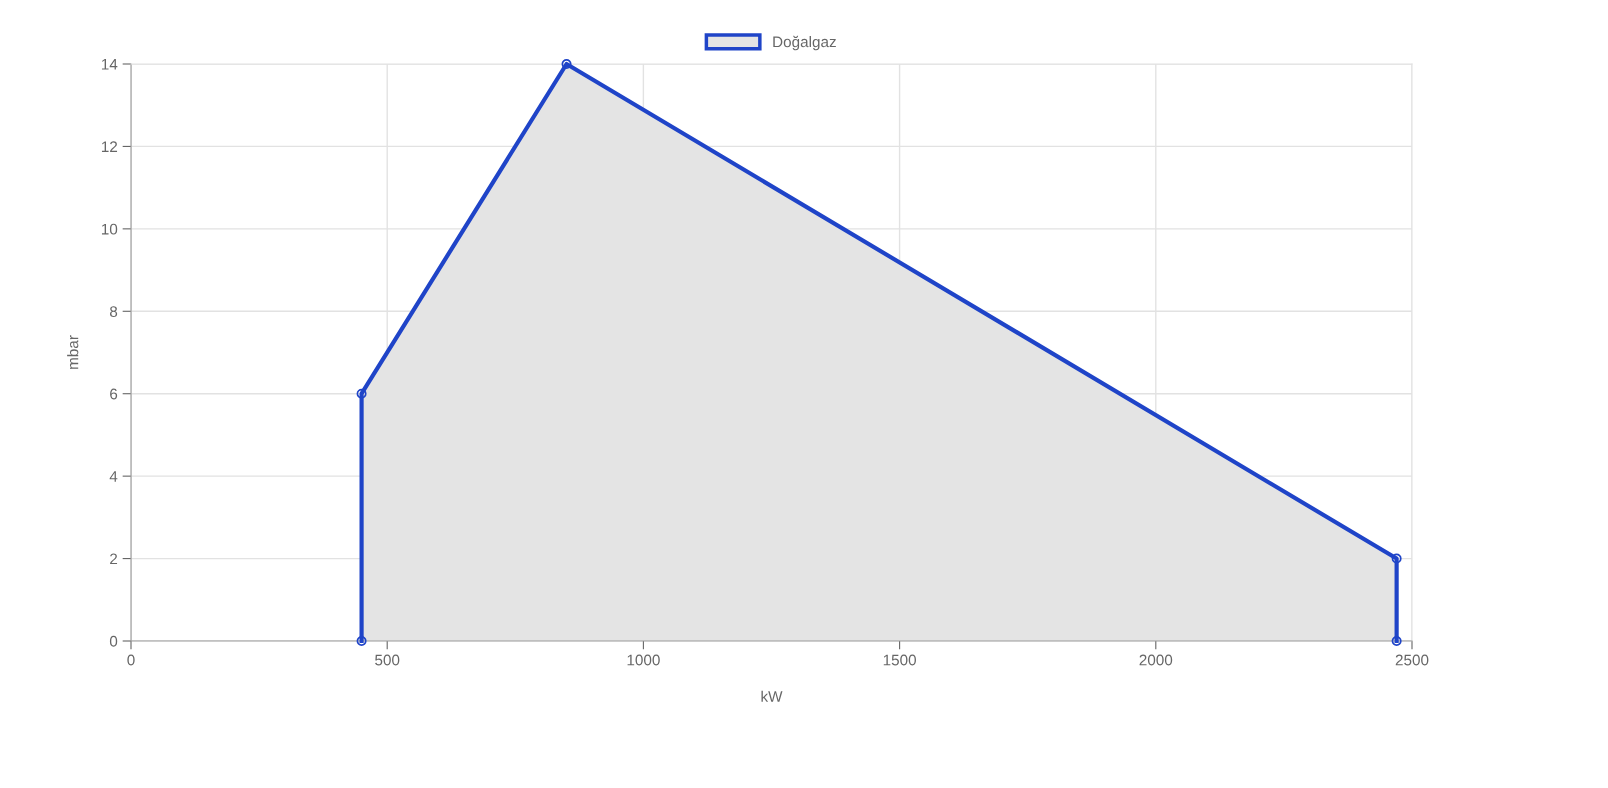 Image resolution: width=1608 pixels, height=788 pixels. What do you see at coordinates (109, 229) in the screenshot?
I see `y-tick-label: 10` at bounding box center [109, 229].